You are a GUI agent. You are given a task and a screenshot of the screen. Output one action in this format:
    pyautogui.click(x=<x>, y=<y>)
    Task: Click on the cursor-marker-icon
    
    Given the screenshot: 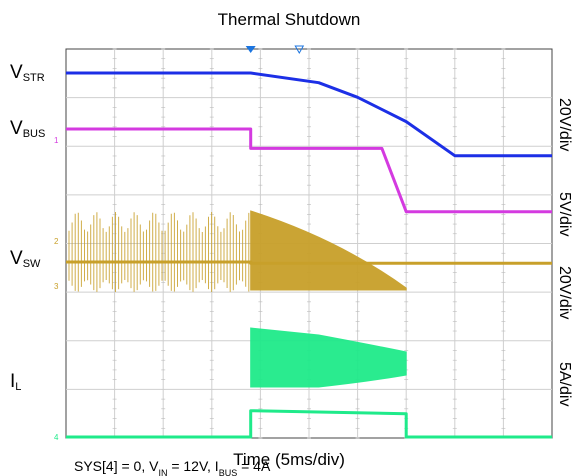 What is the action you would take?
    pyautogui.click(x=299, y=50)
    